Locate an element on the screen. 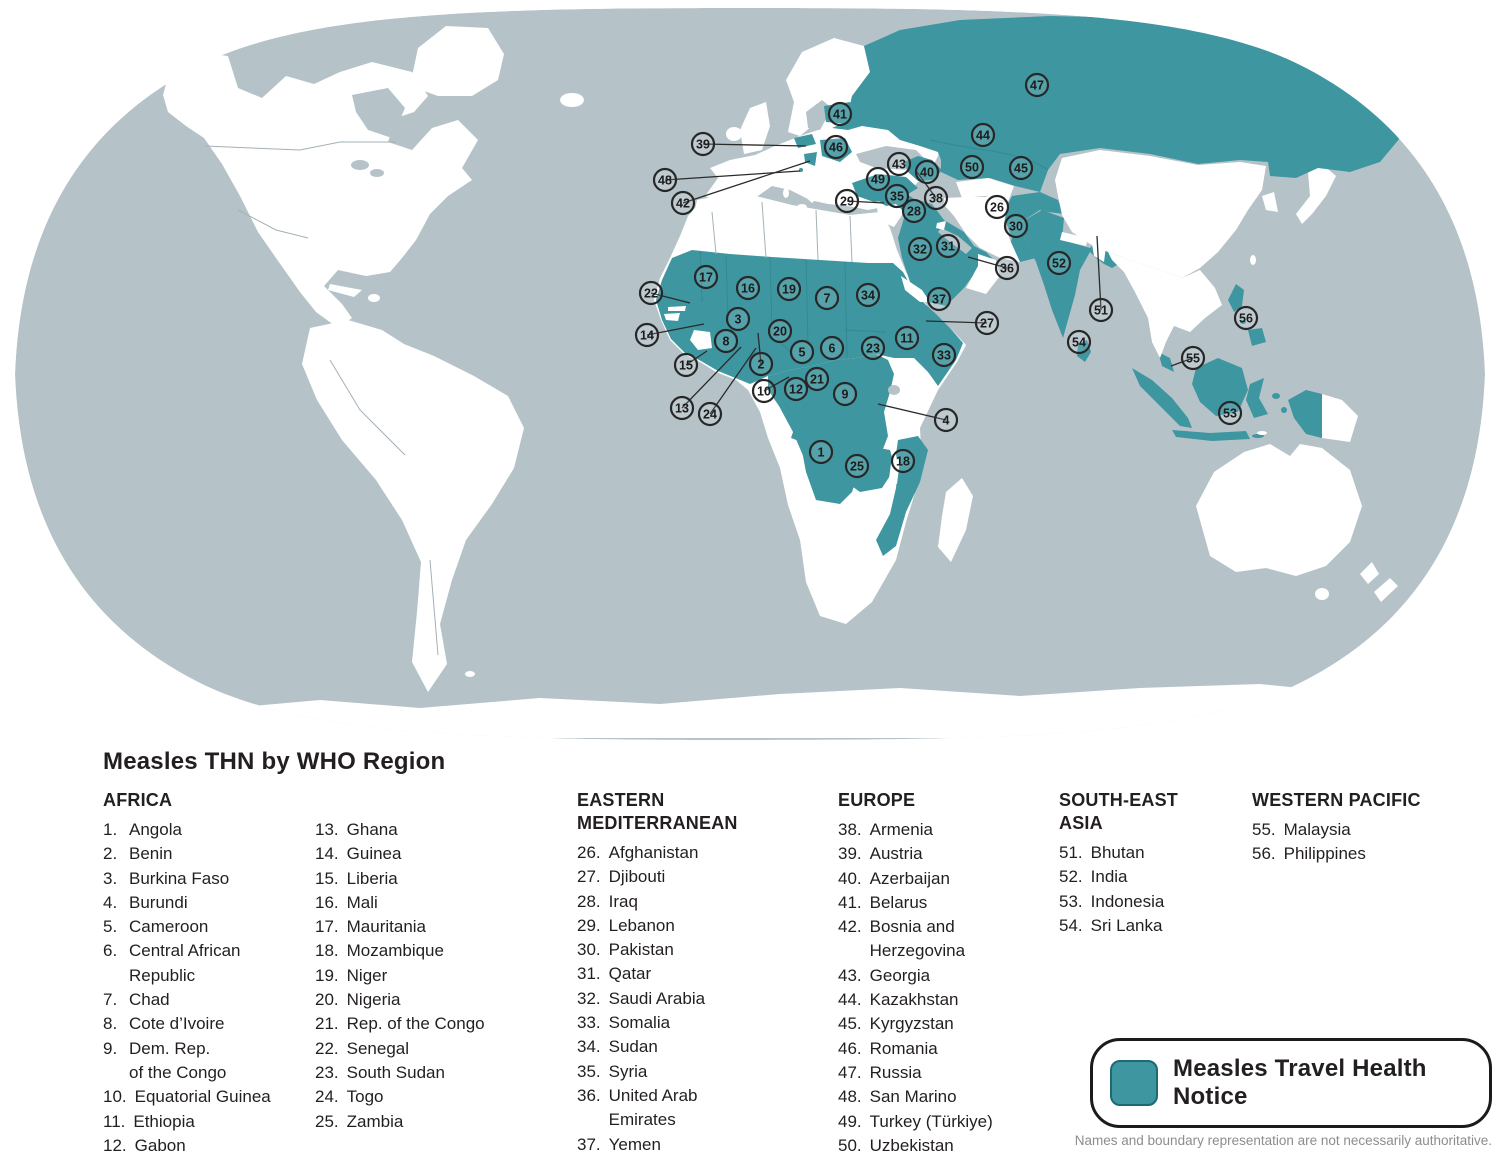  item-country: Ghana is located at coordinates (372, 829).